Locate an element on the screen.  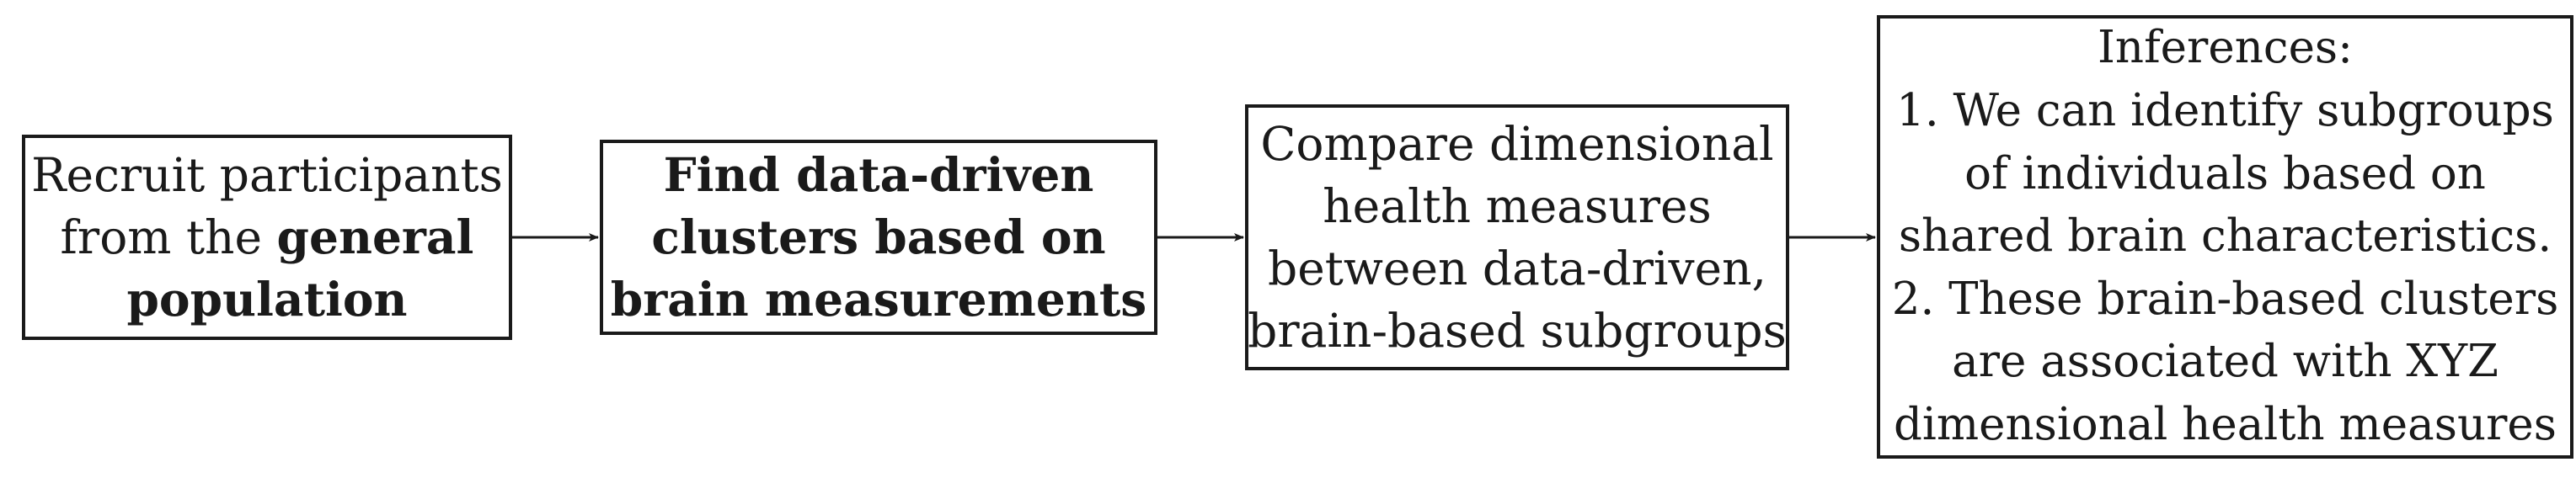
text-run: shared brain characteristics. is located at coordinates (2225, 236).